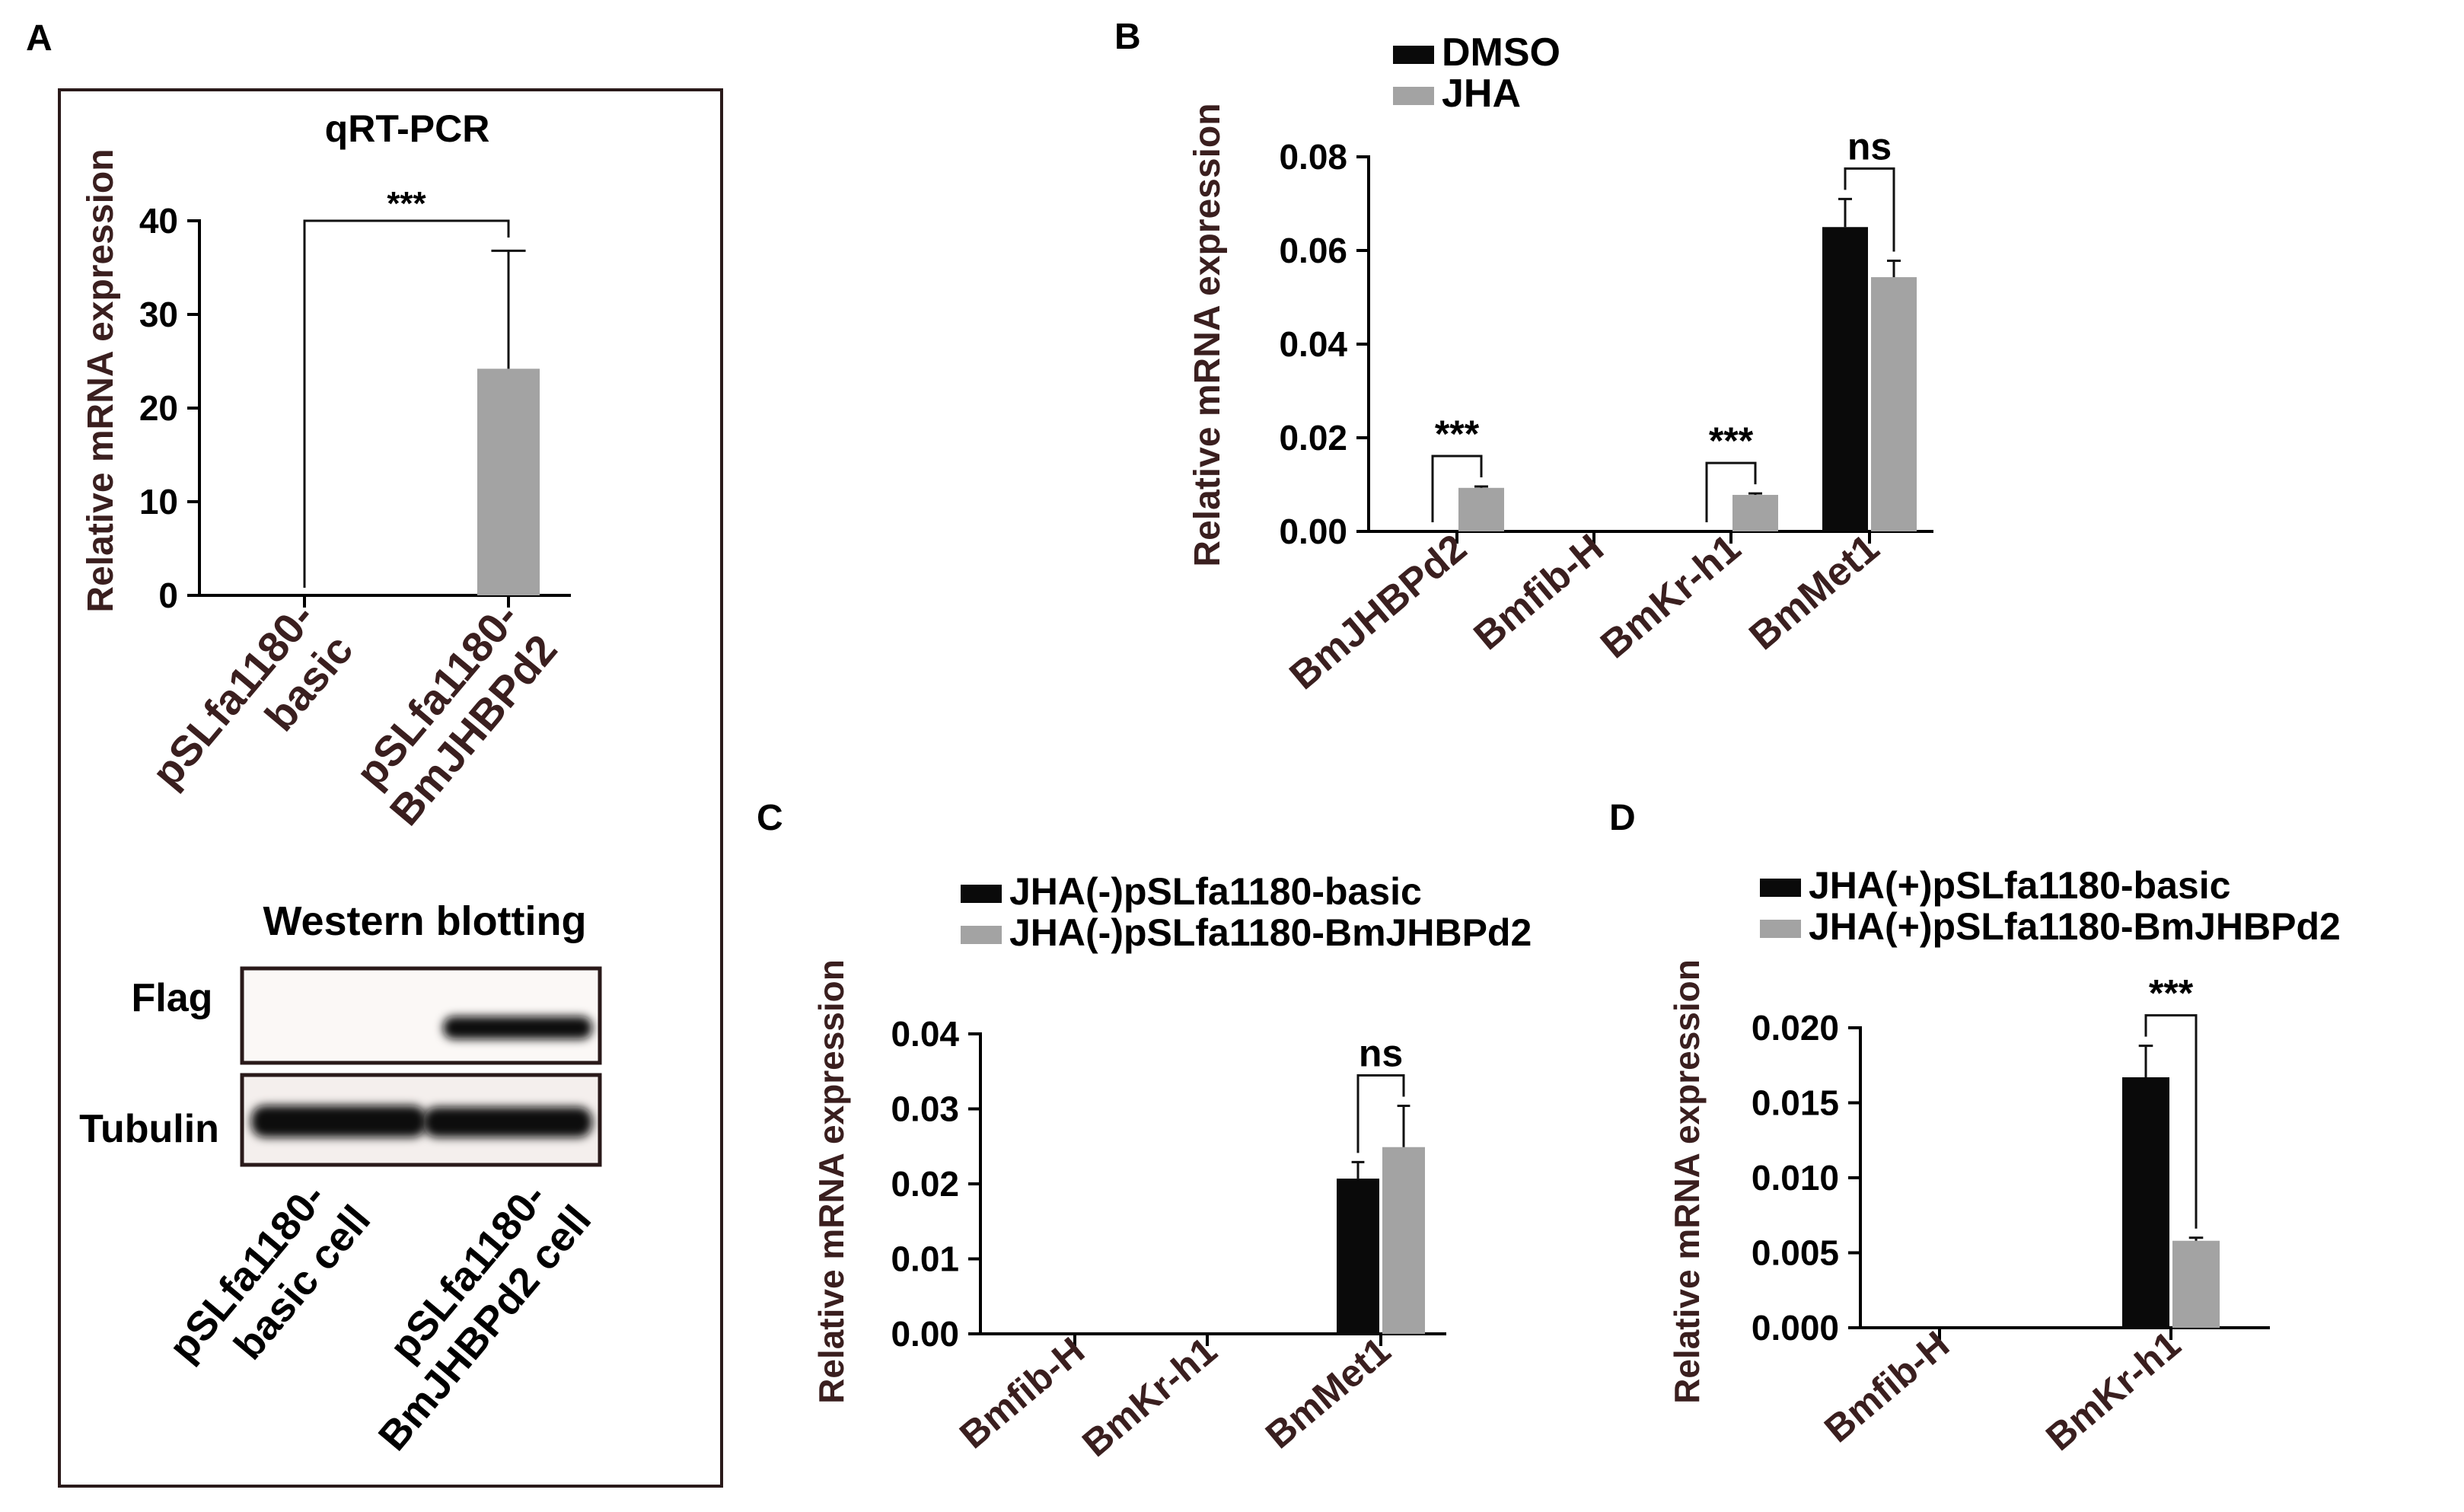  What do you see at coordinates (1216, 891) in the screenshot?
I see `c-legend-label-0: JHA(-)pSLfa1180-basic` at bounding box center [1216, 891].